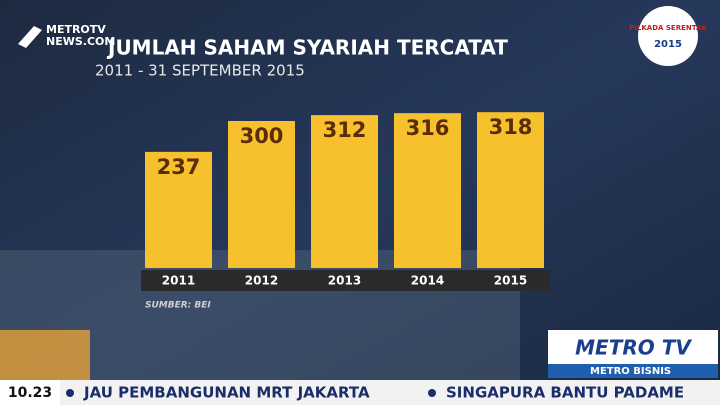  What do you see at coordinates (428, 128) in the screenshot?
I see `value-label: 316` at bounding box center [428, 128].